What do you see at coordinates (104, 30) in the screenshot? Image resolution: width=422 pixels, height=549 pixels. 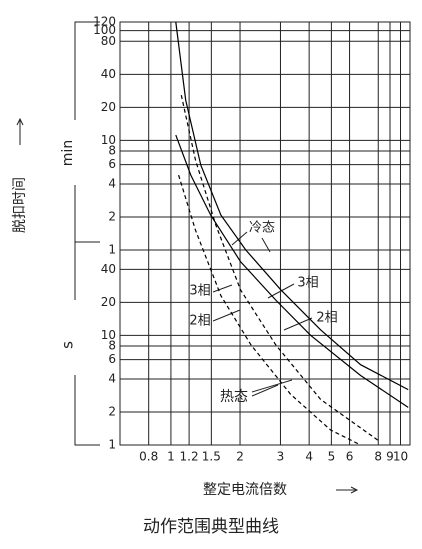 I see `y-tick-label: 100` at bounding box center [104, 30].